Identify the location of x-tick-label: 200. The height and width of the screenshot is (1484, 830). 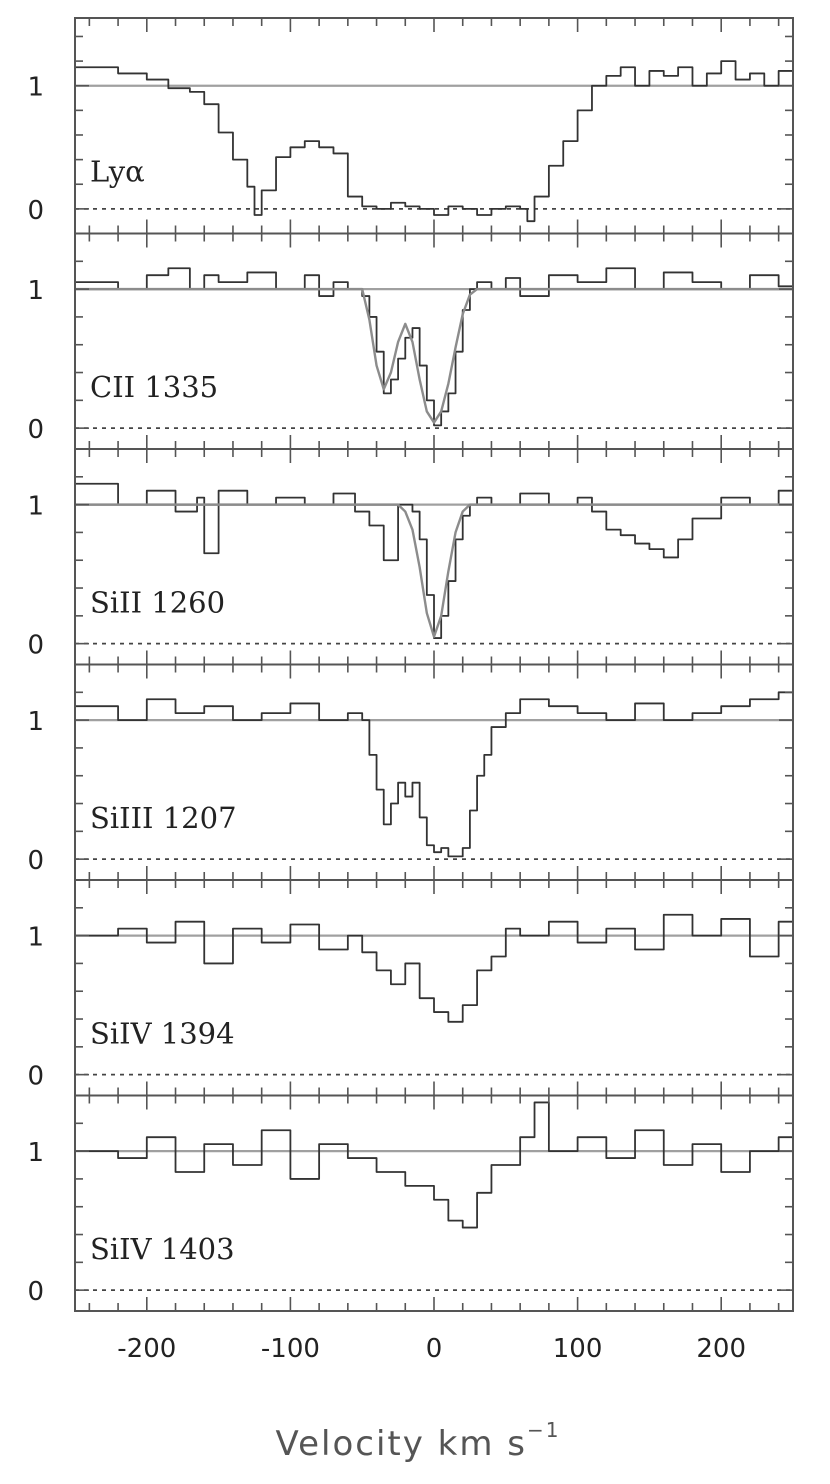
(721, 1349).